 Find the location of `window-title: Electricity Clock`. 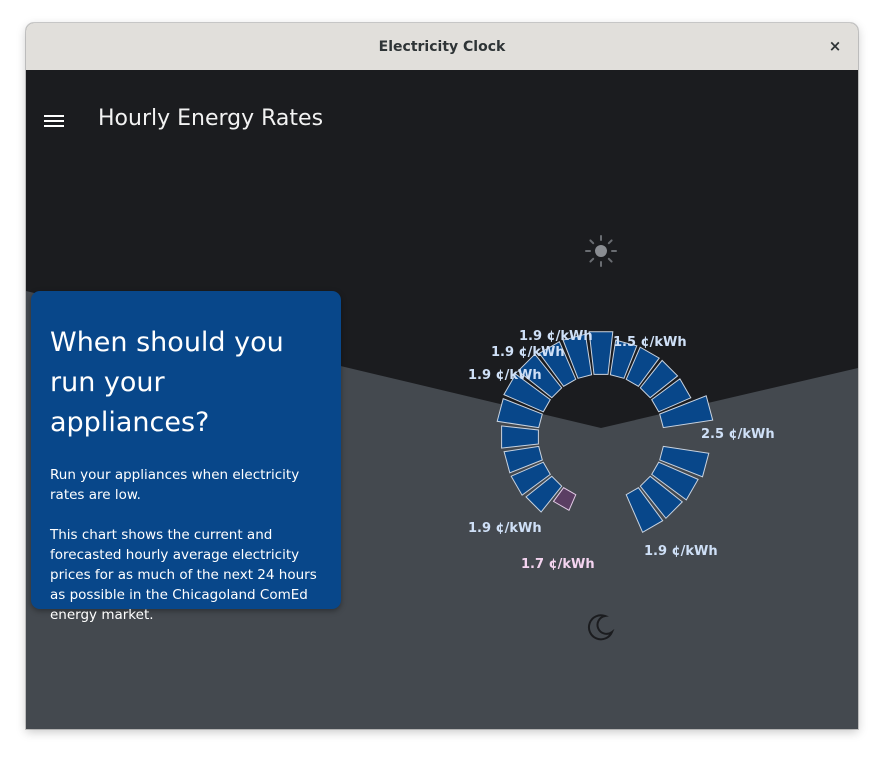

window-title: Electricity Clock is located at coordinates (442, 46).